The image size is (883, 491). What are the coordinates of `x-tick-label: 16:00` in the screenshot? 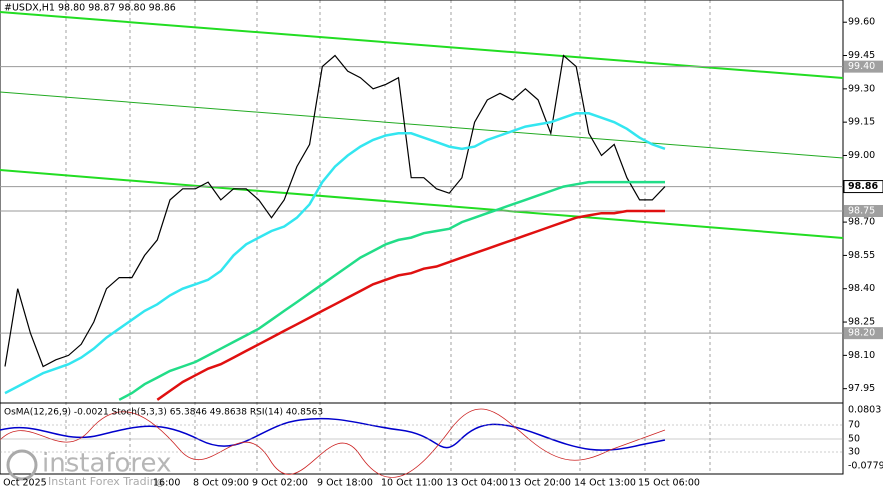 It's located at (166, 483).